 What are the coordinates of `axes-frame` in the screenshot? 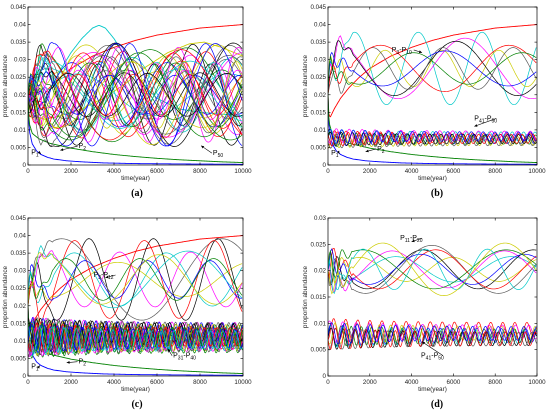 It's located at (432, 86).